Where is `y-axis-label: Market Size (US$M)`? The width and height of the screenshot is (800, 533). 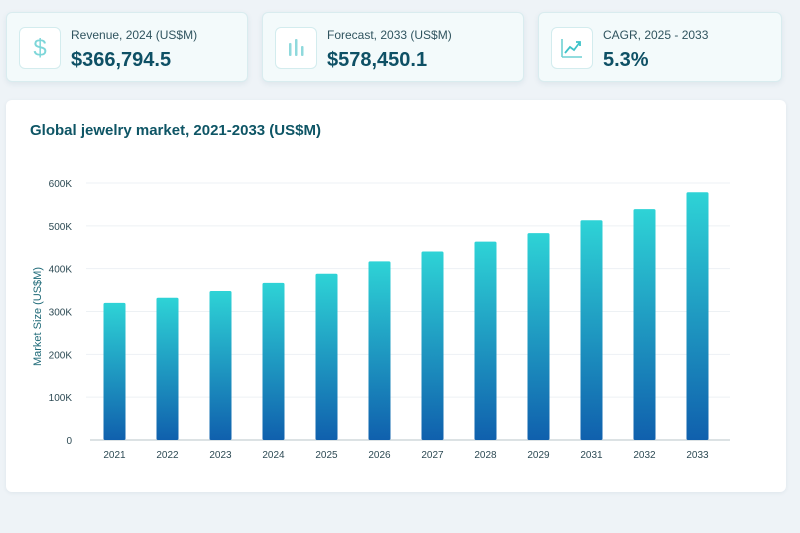 y-axis-label: Market Size (US$M) is located at coordinates (38, 316).